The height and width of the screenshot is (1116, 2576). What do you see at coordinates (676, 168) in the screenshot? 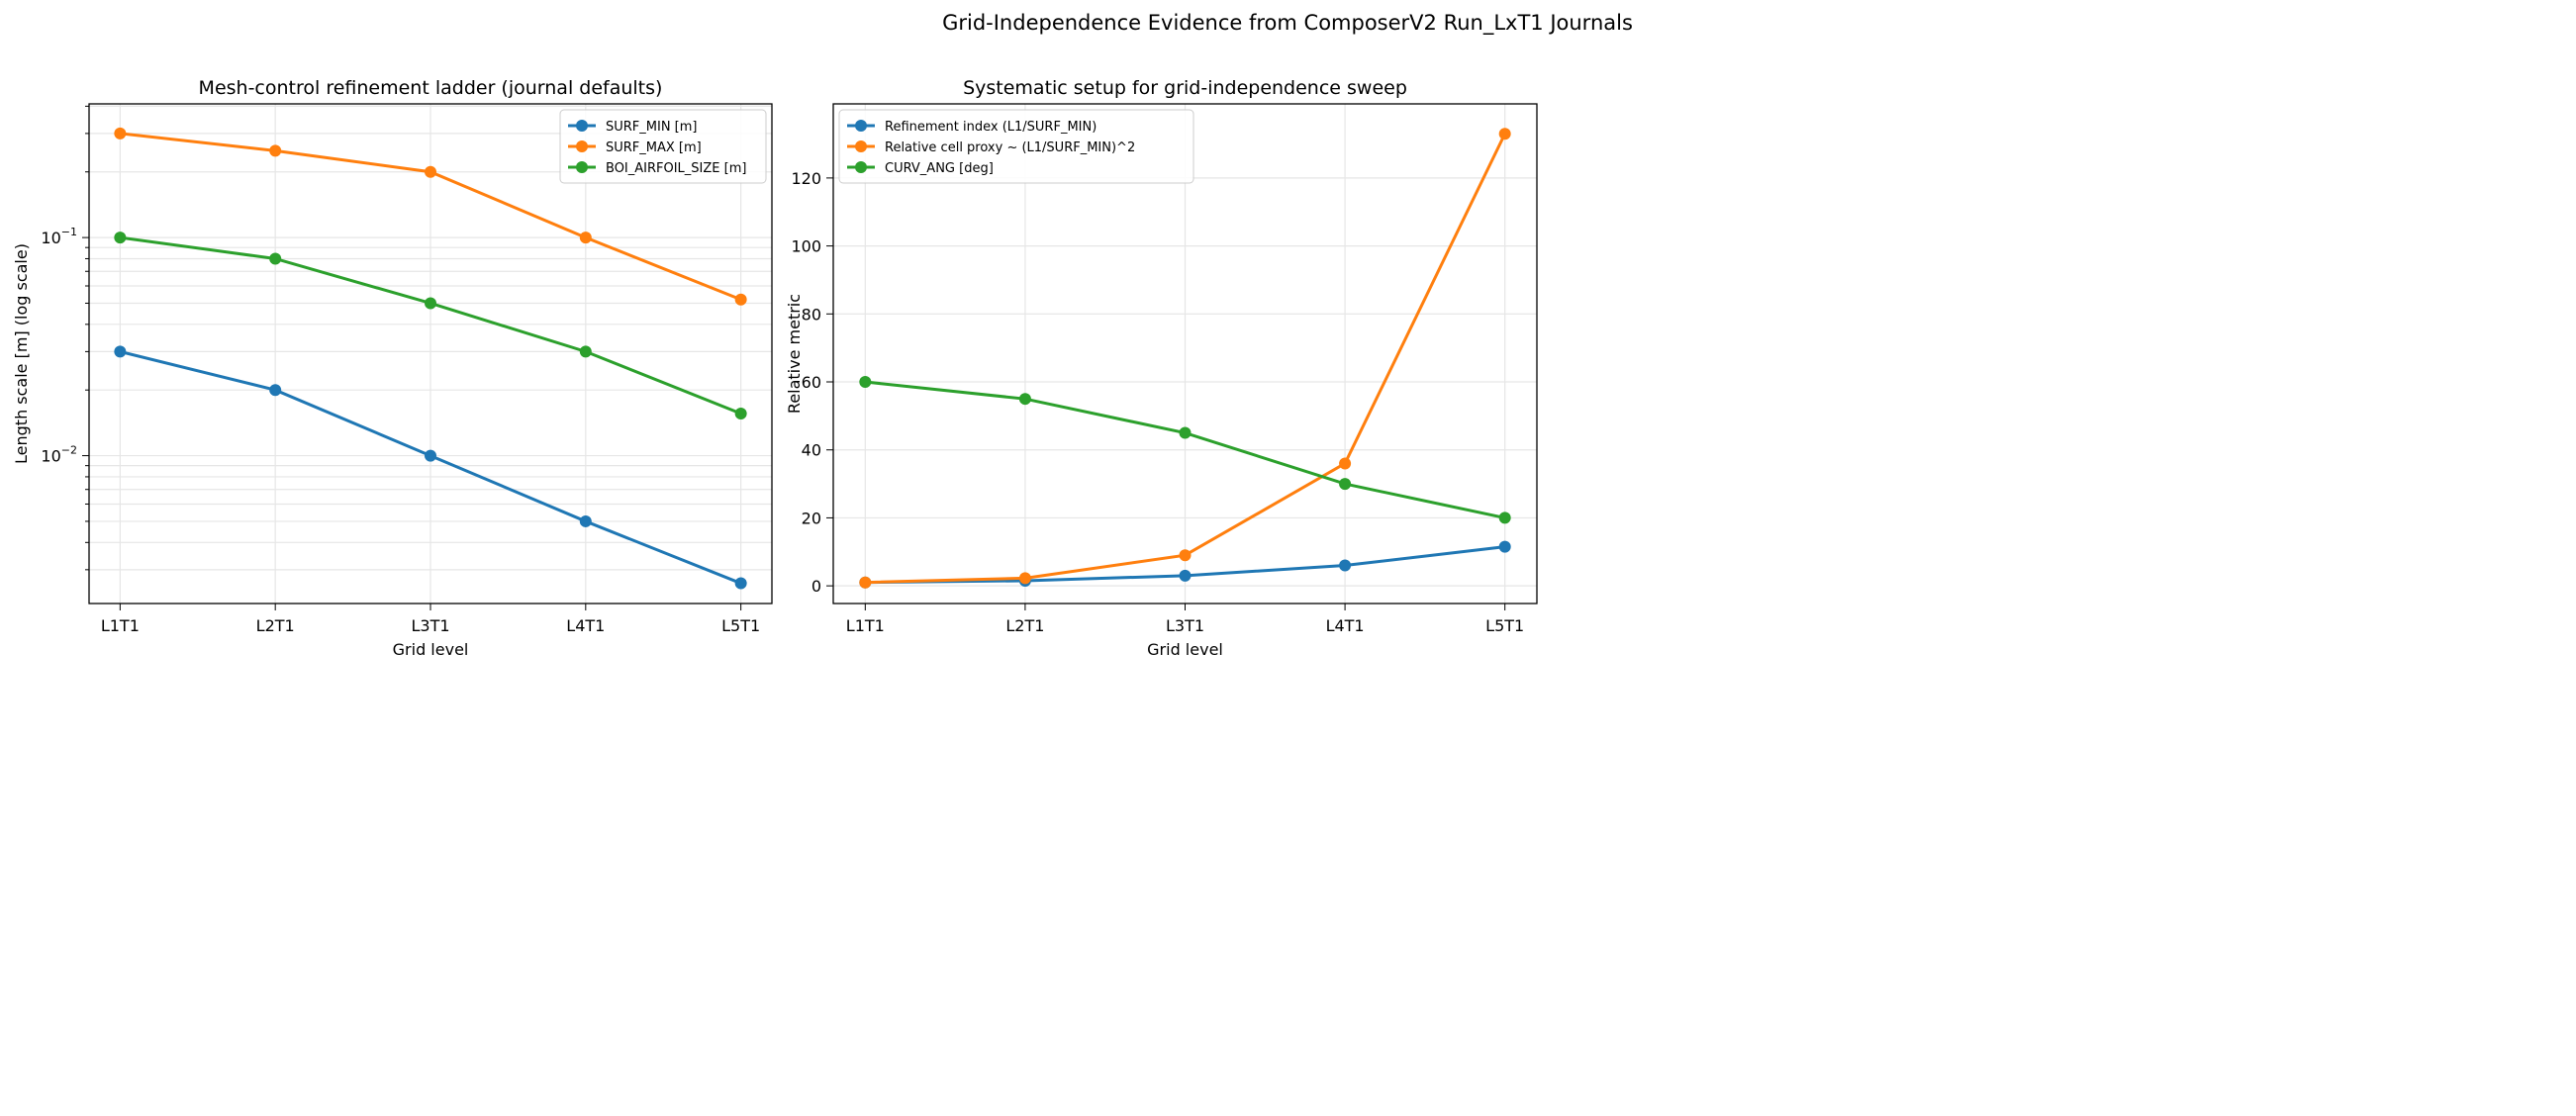
I see `legend-label: BOI_AIRFOIL_SIZE [m]` at bounding box center [676, 168].